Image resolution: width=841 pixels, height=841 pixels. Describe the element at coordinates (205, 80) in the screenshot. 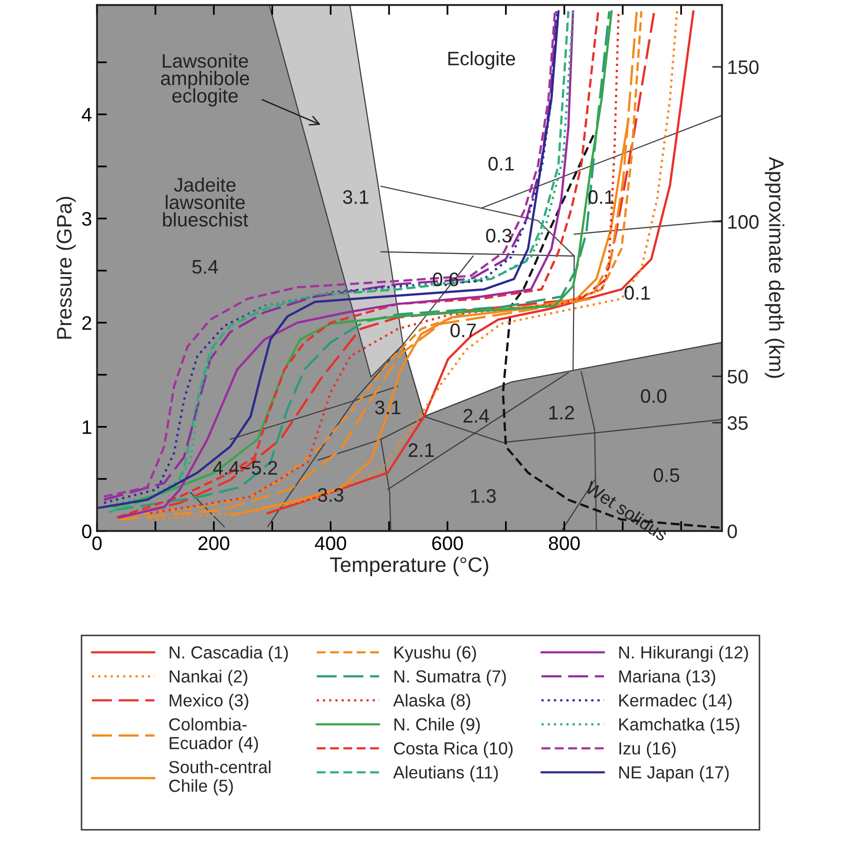

I see `annotation: Lawsonite amphibole eclogite` at that location.